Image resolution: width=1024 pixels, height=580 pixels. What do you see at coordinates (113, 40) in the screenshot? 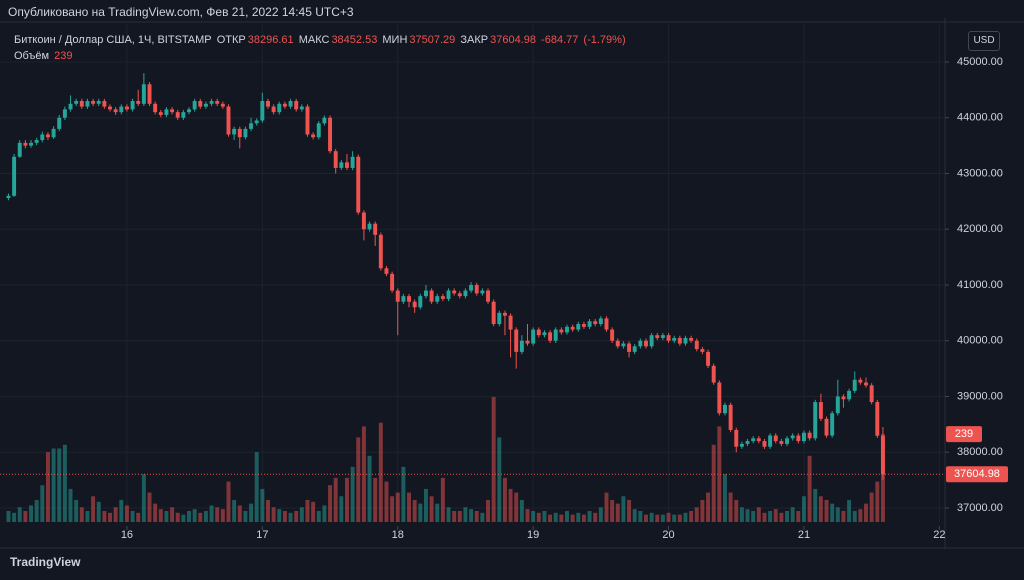
I see `symbol: Биткоин / Доллар США, 1Ч, BITSTAMP` at bounding box center [113, 40].